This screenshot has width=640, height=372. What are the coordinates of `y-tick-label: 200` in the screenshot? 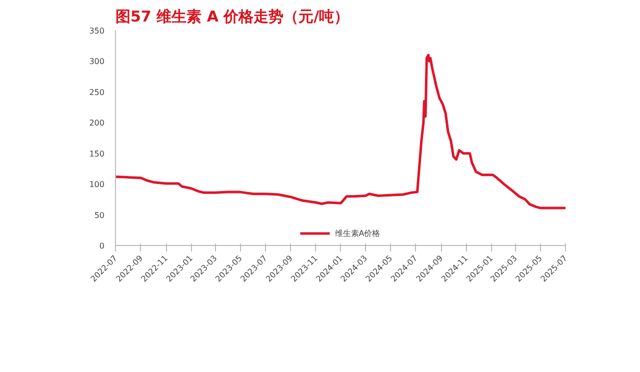 It's located at (97, 123).